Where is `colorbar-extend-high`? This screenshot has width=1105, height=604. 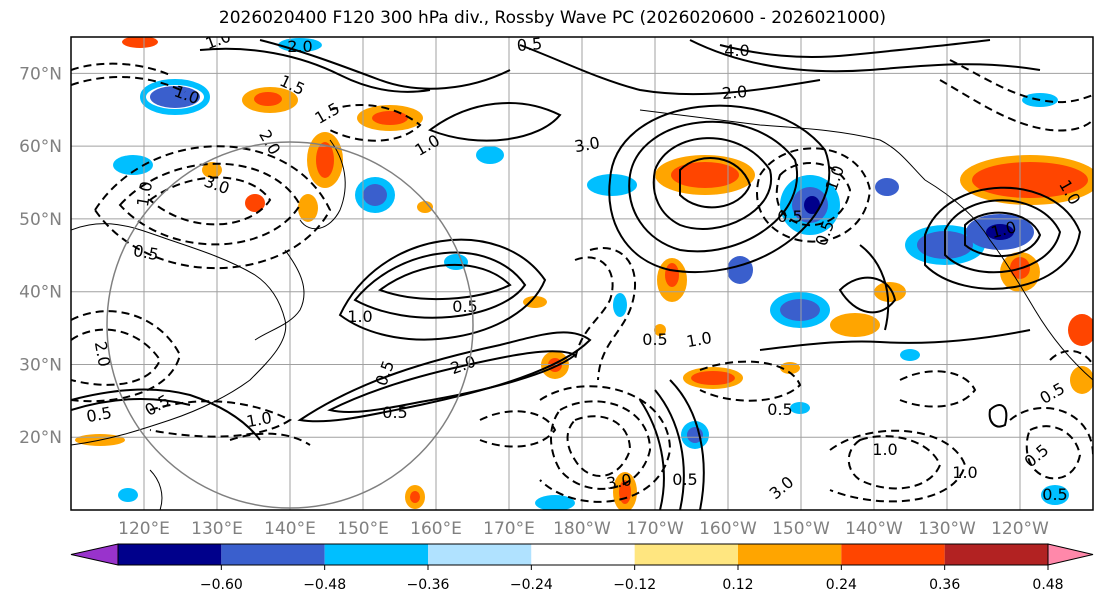
colorbar-extend-high is located at coordinates (1070, 554).